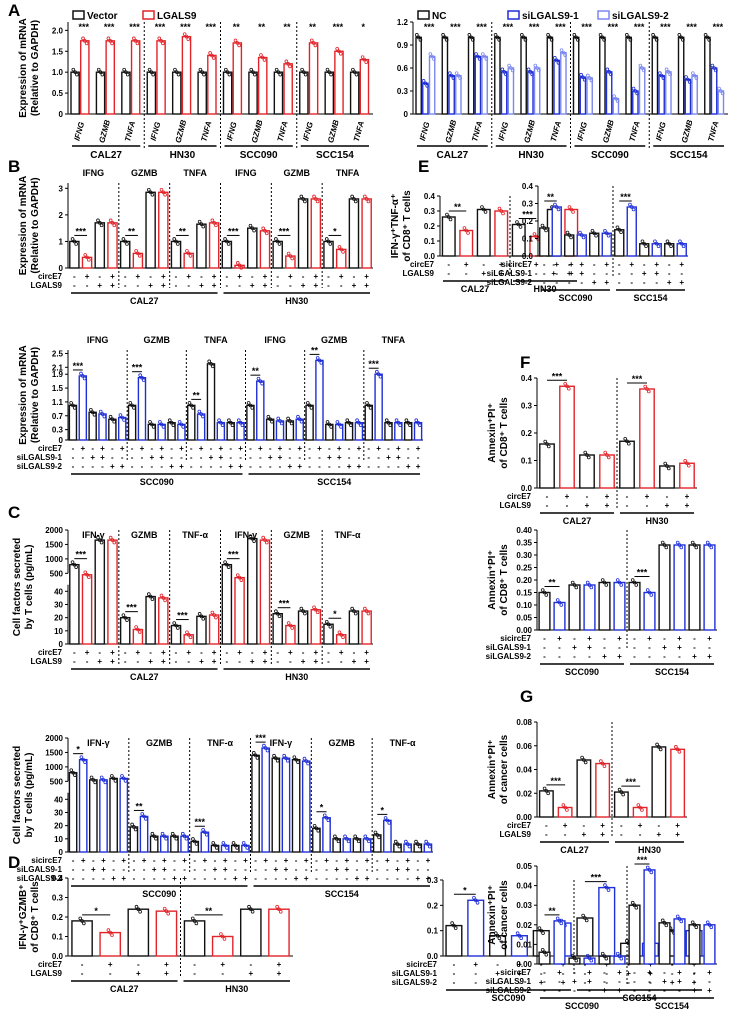 This screenshot has height=1013, width=739. What do you see at coordinates (585, 973) in the screenshot?
I see `D2-row-sign: -` at bounding box center [585, 973].